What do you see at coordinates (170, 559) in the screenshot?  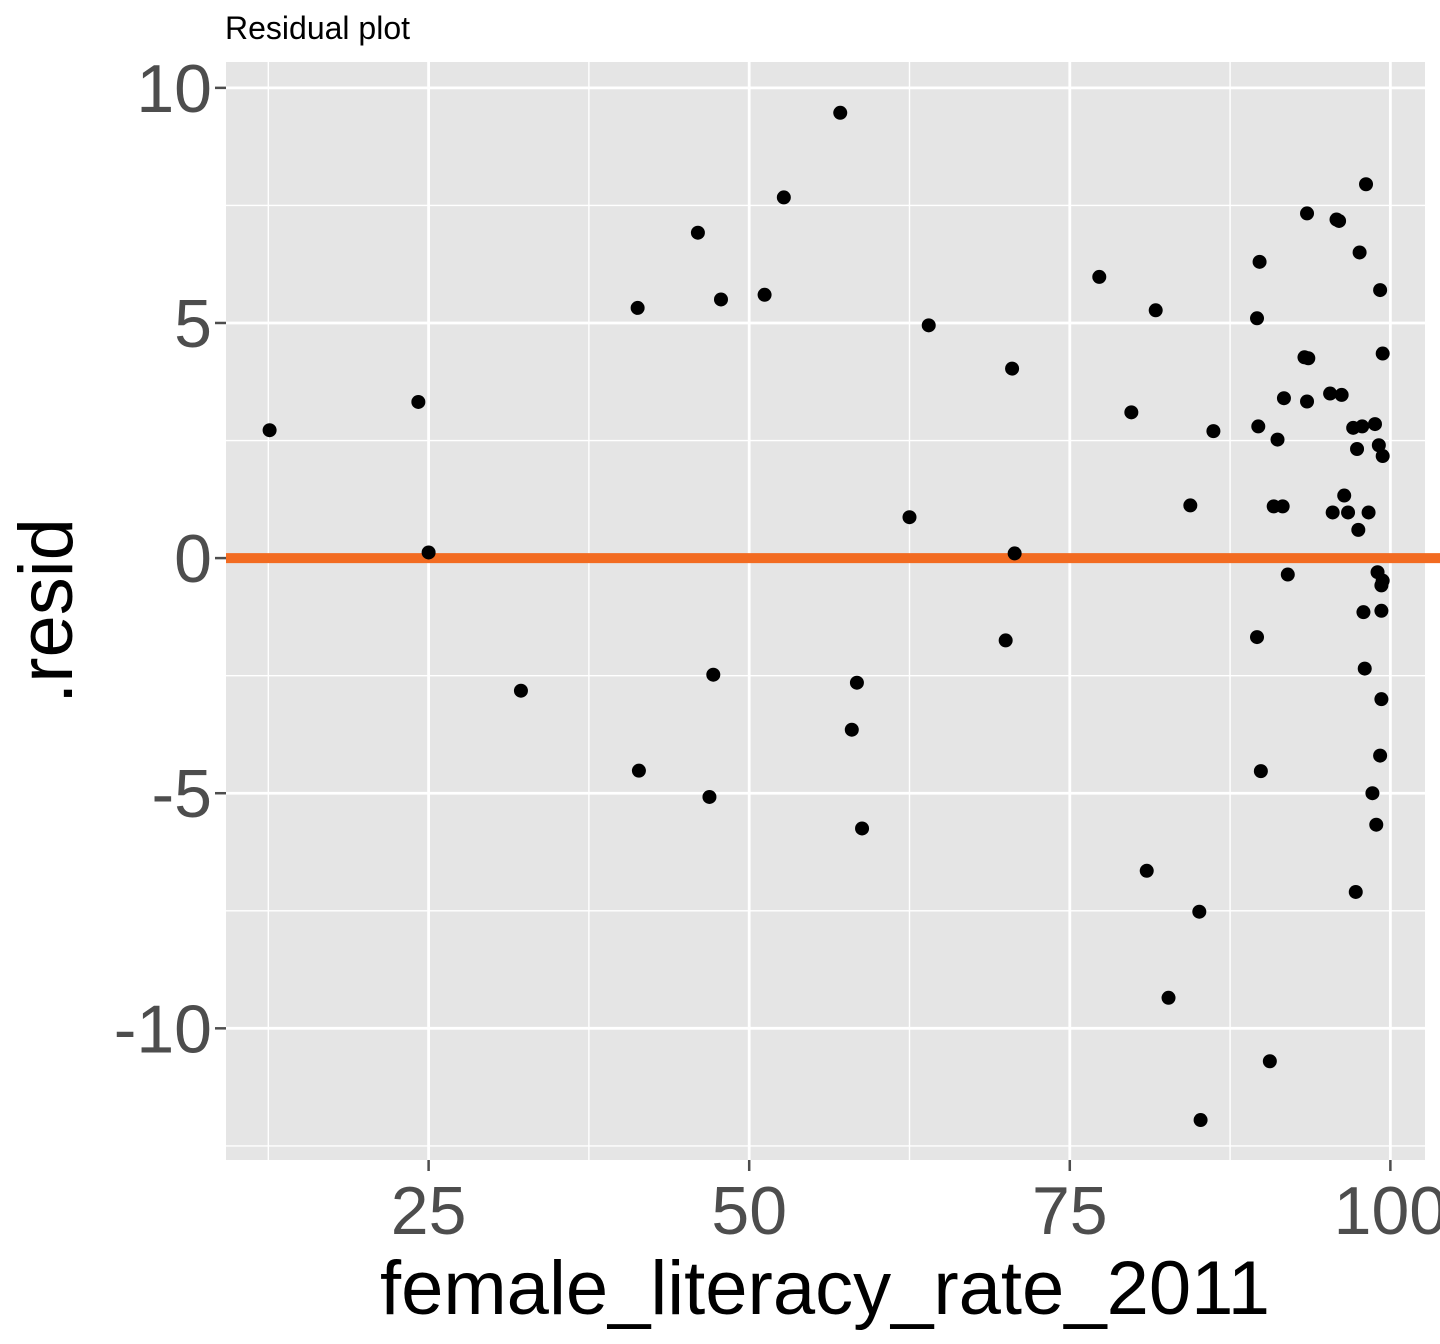 I see `y-axis-ticks: -10 -5 0 5 10` at bounding box center [170, 559].